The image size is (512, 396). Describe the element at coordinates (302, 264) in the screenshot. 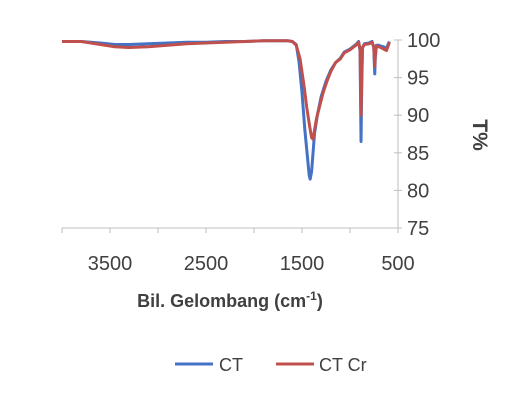

I see `x-tick-label: 1500` at that location.